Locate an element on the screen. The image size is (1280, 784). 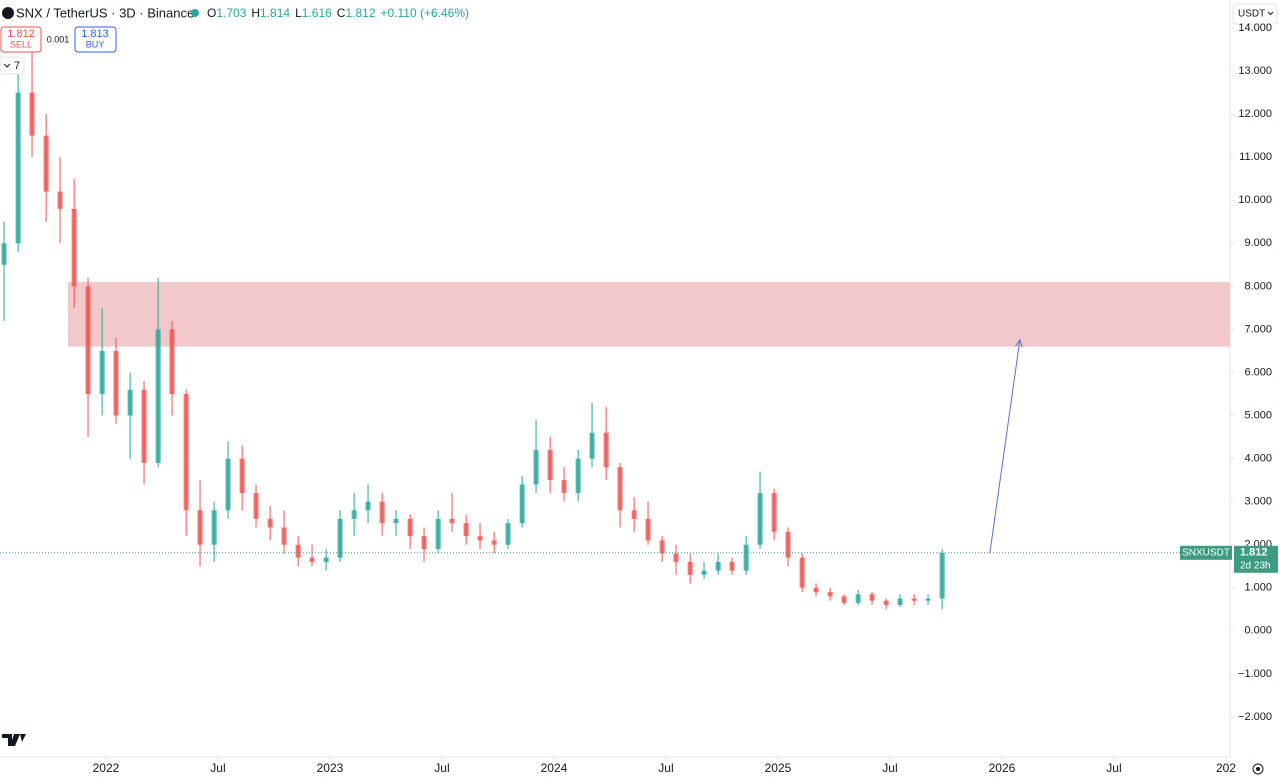
chevron is located at coordinates (7, 65).